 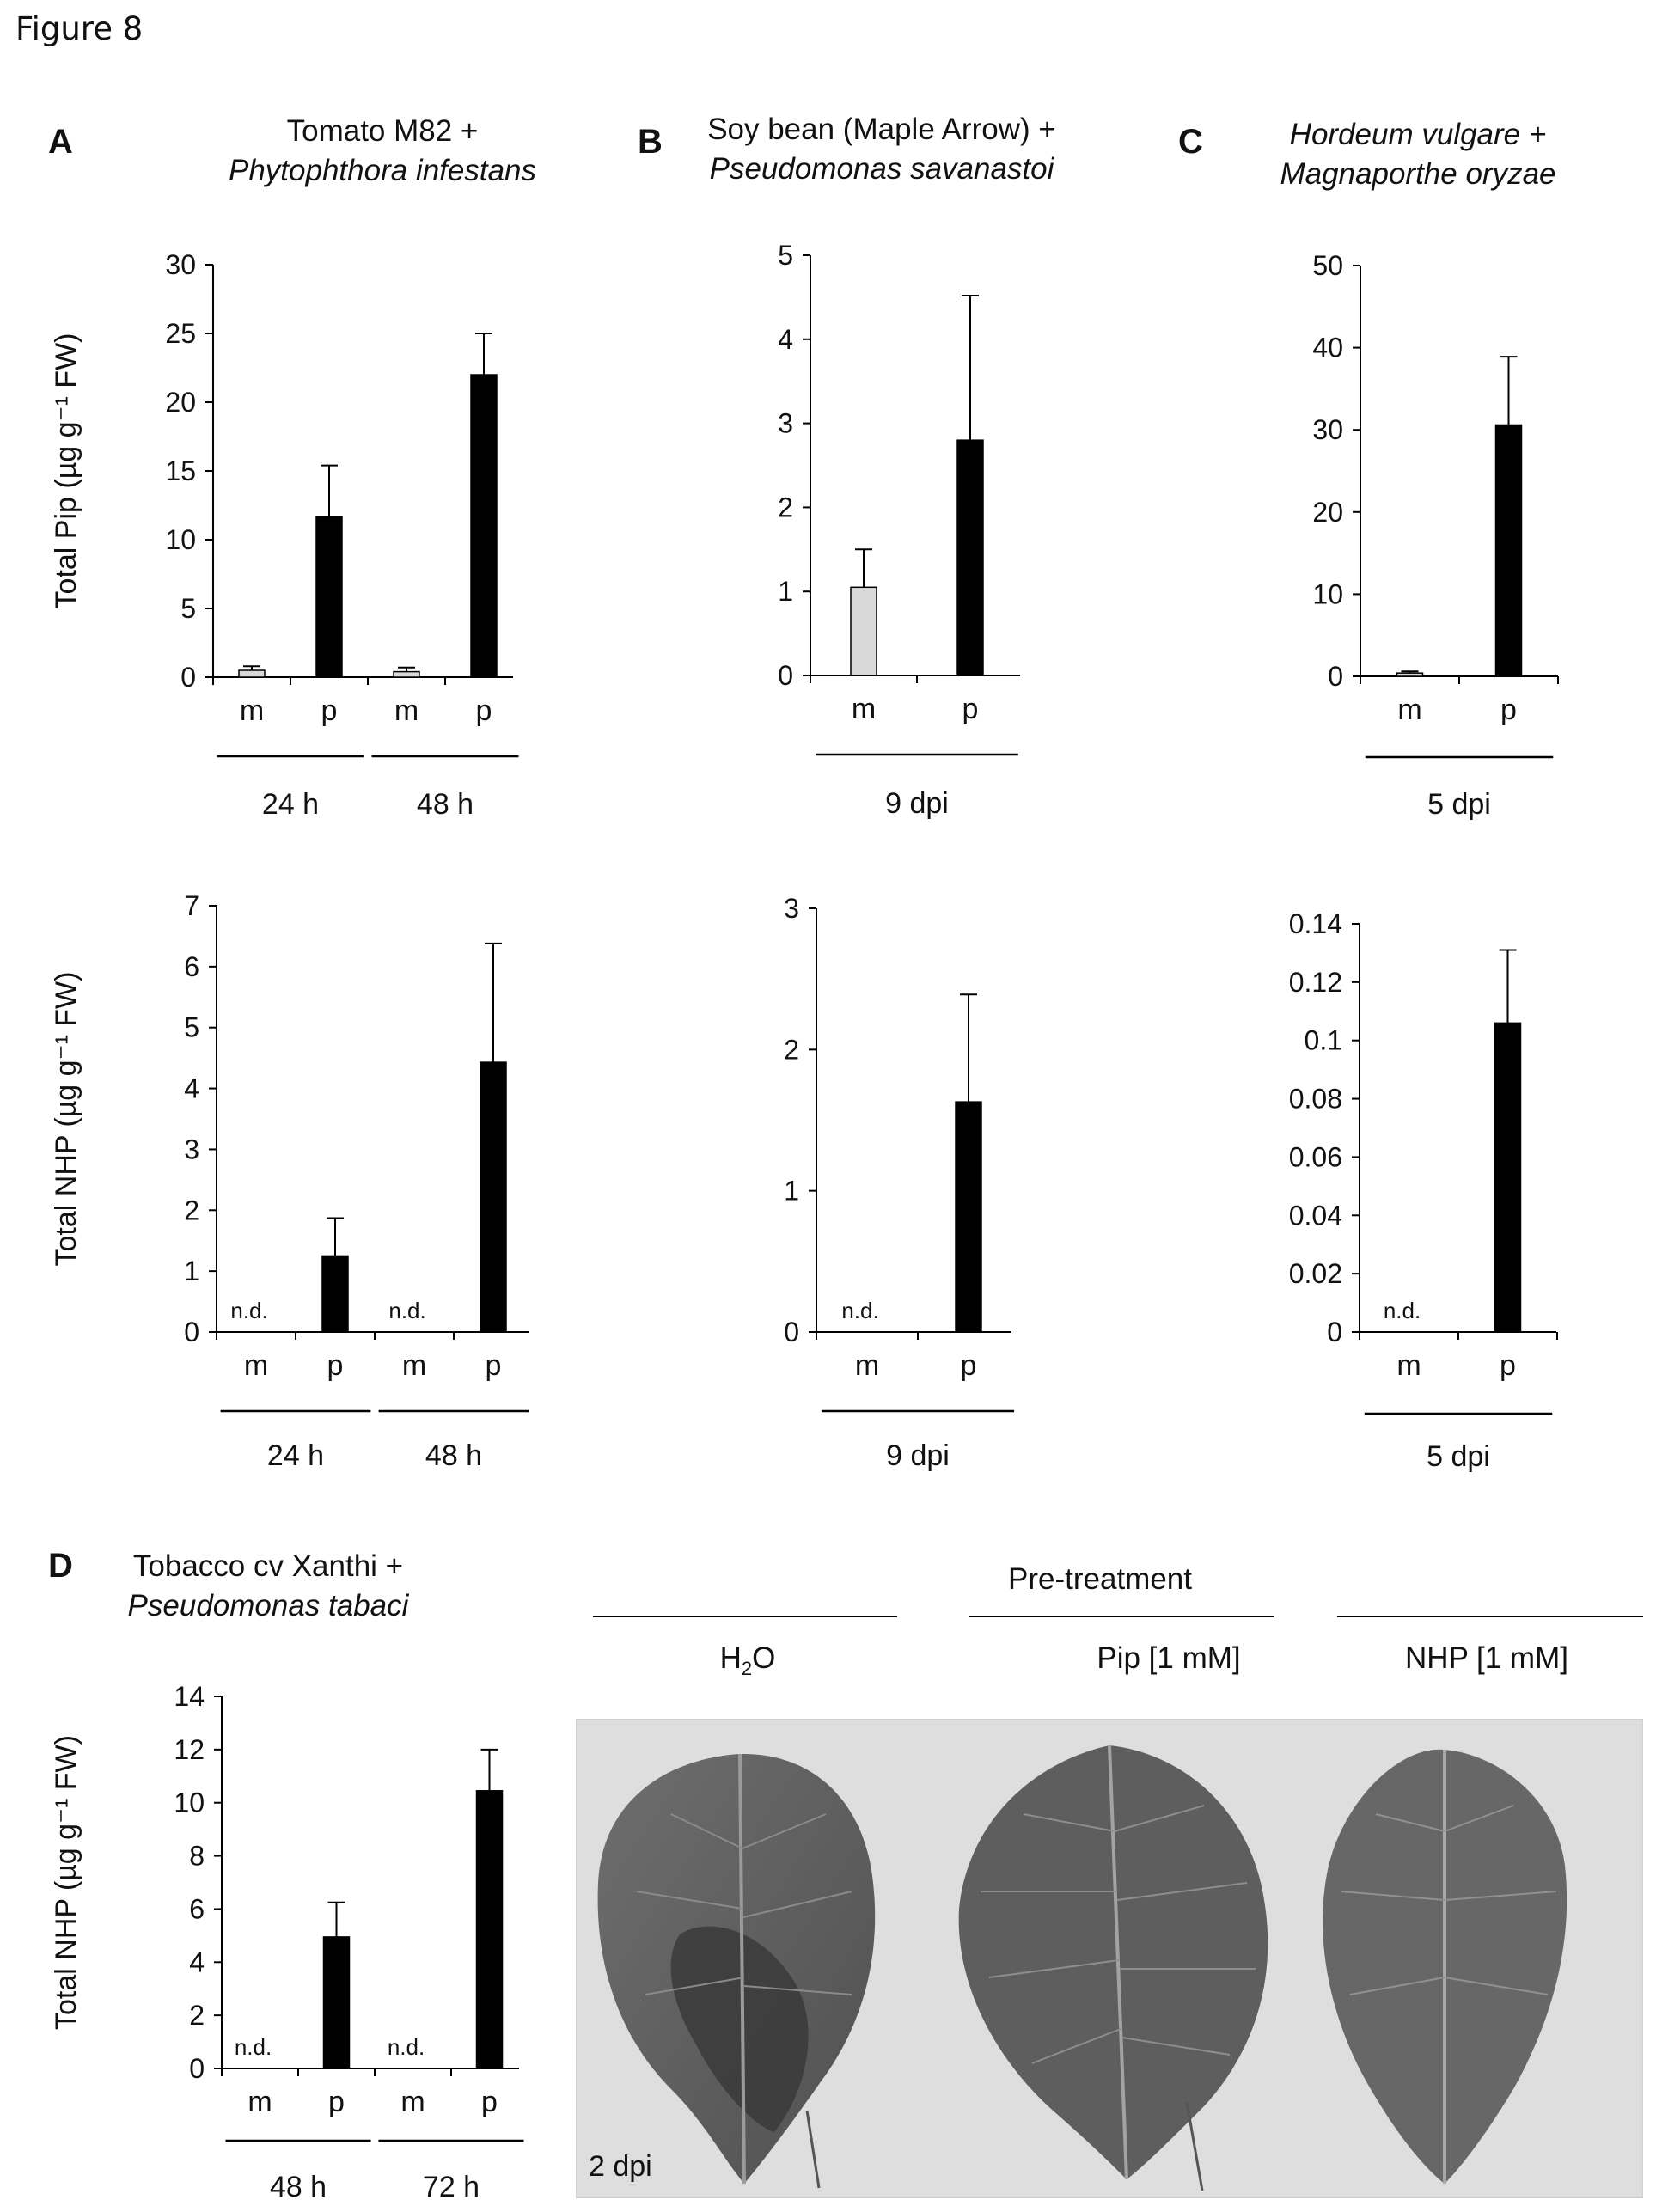 What do you see at coordinates (329, 711) in the screenshot?
I see `A-pip-xlabel-1: p` at bounding box center [329, 711].